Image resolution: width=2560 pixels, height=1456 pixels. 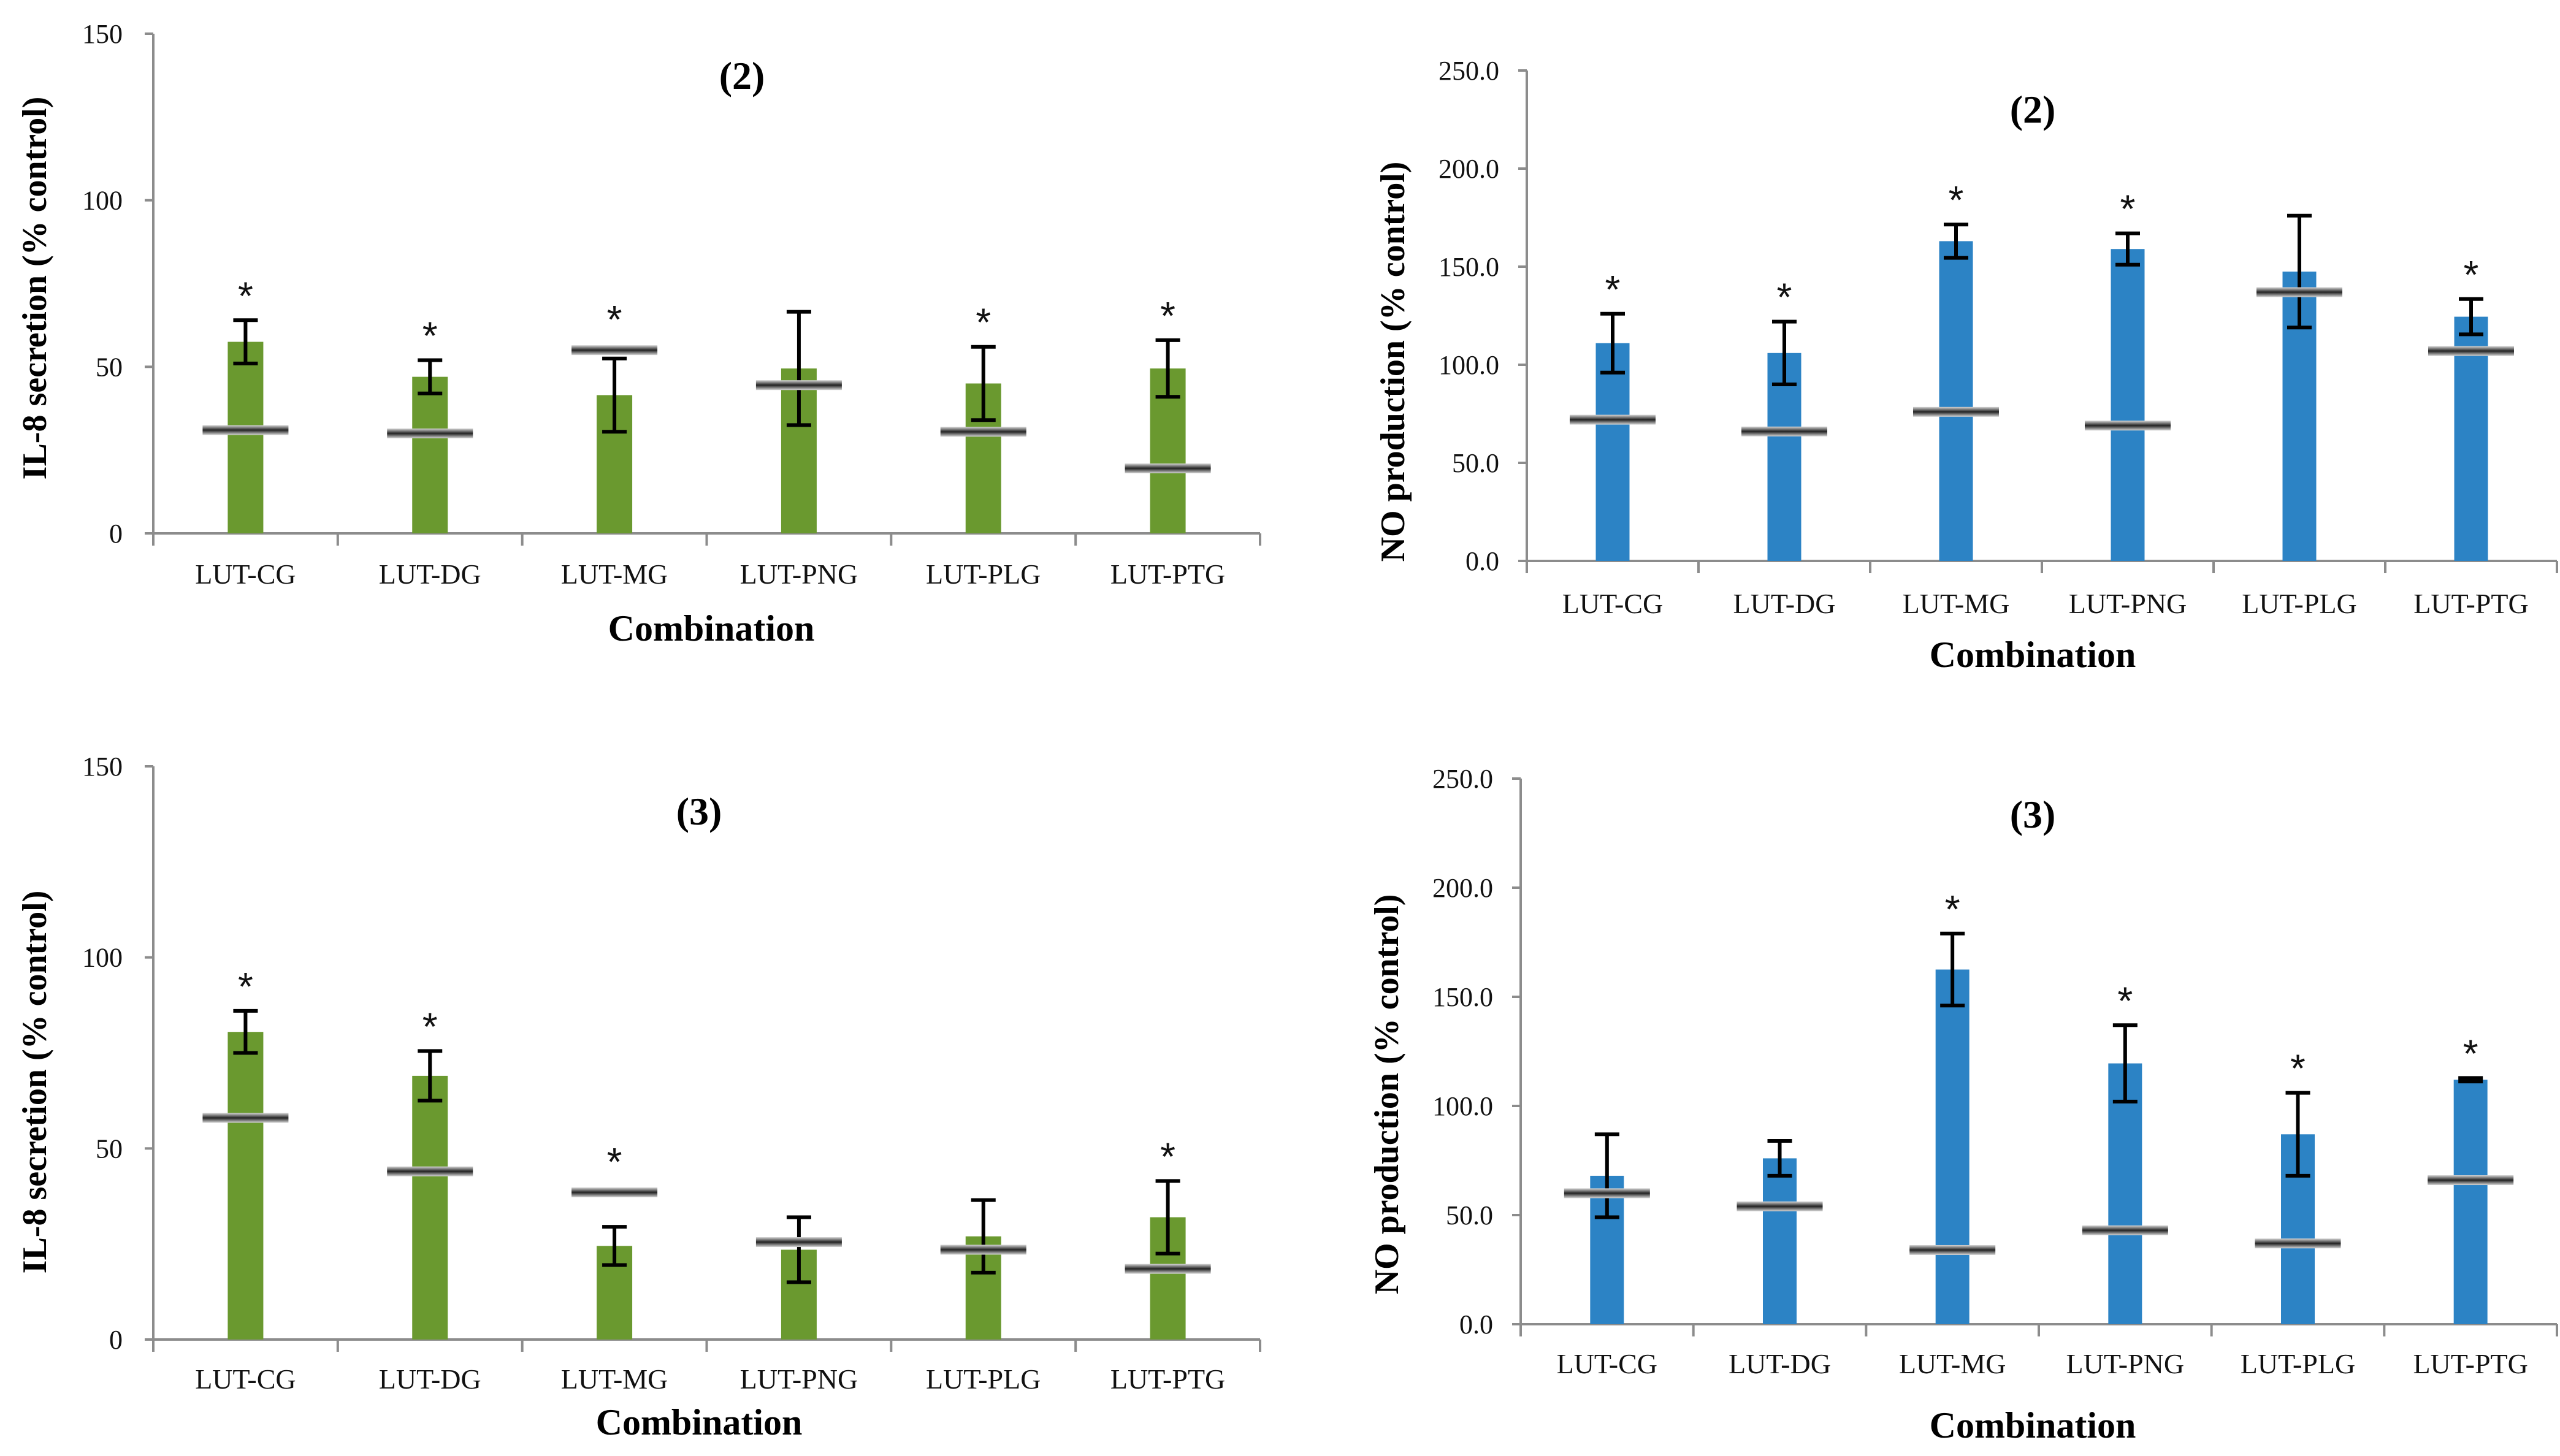 What do you see at coordinates (109, 367) in the screenshot?
I see `y-tick-label: 50` at bounding box center [109, 367].